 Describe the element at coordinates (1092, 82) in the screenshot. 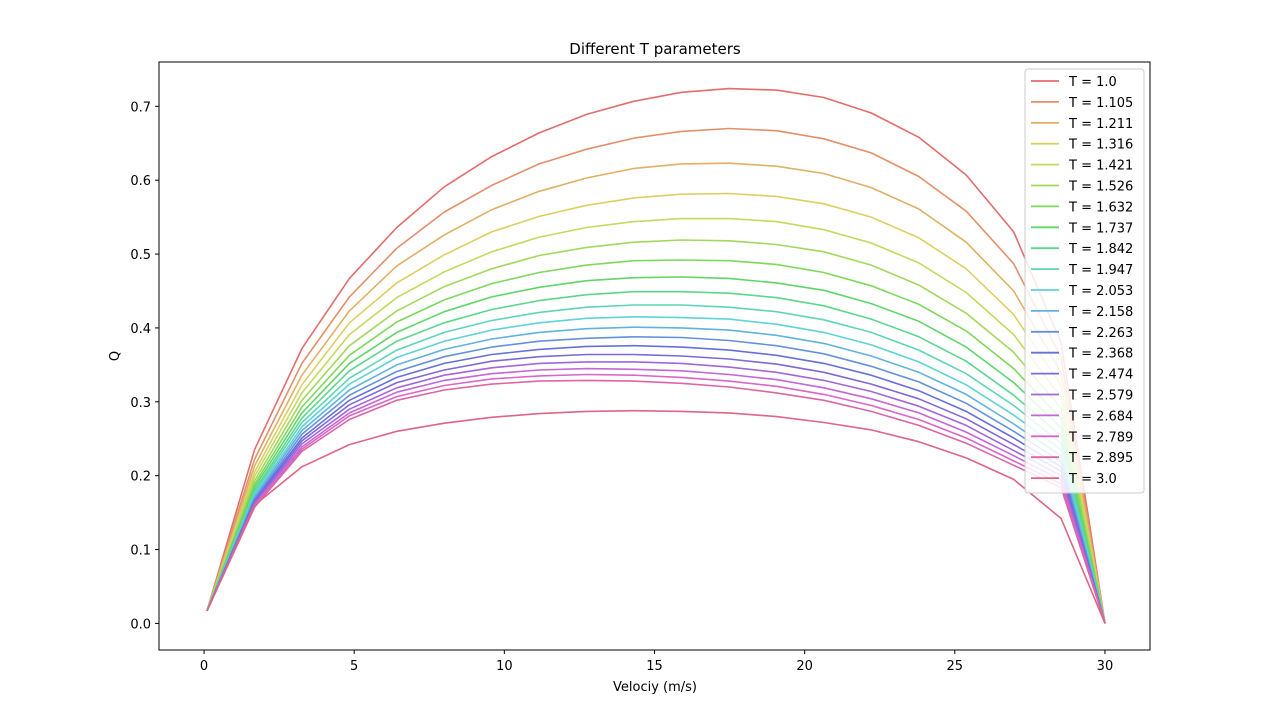

I see `legend-label: T = 1.0` at that location.